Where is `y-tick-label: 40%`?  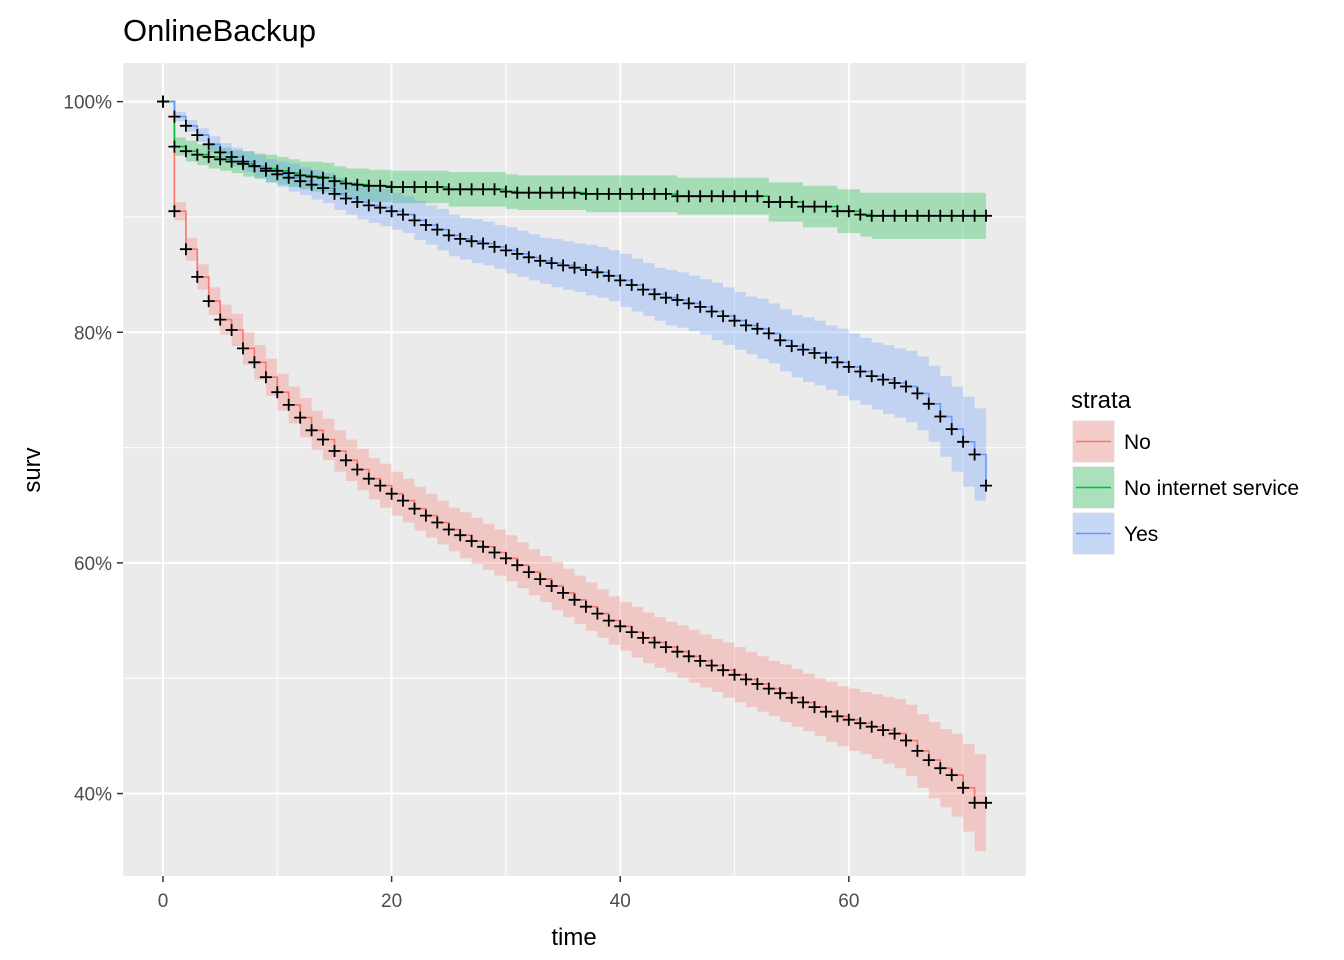
y-tick-label: 40% is located at coordinates (93, 795).